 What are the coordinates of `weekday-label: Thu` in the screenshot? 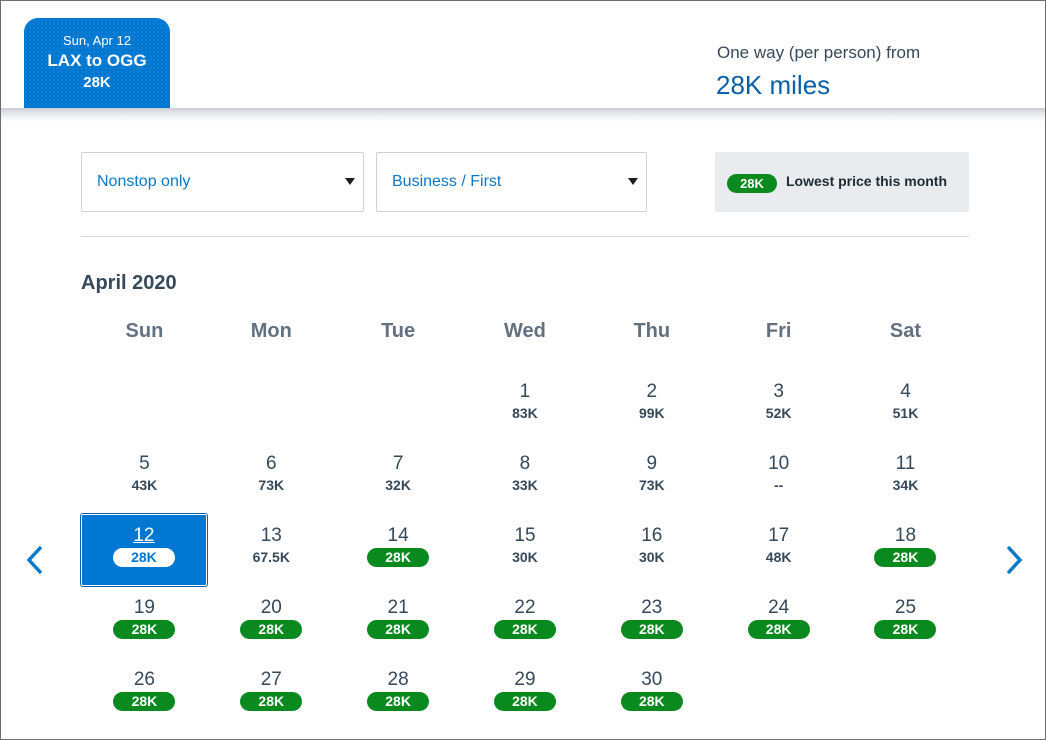 It's located at (652, 331).